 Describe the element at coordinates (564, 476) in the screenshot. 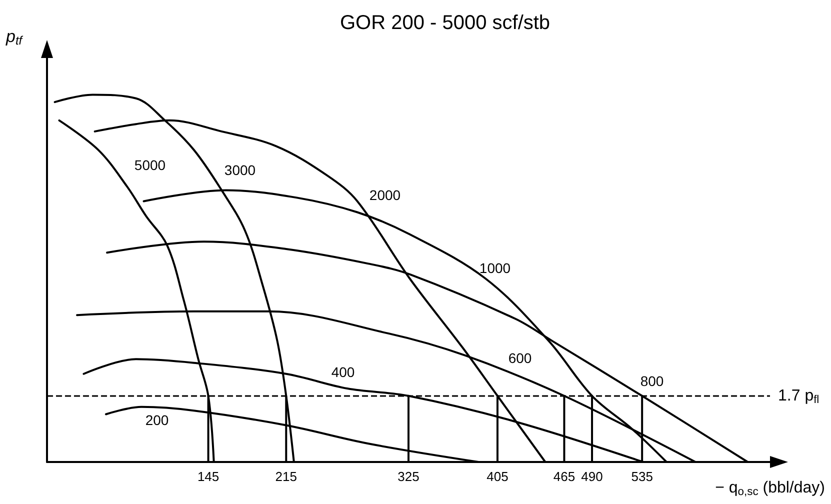

I see `x-tick-label: 465` at that location.